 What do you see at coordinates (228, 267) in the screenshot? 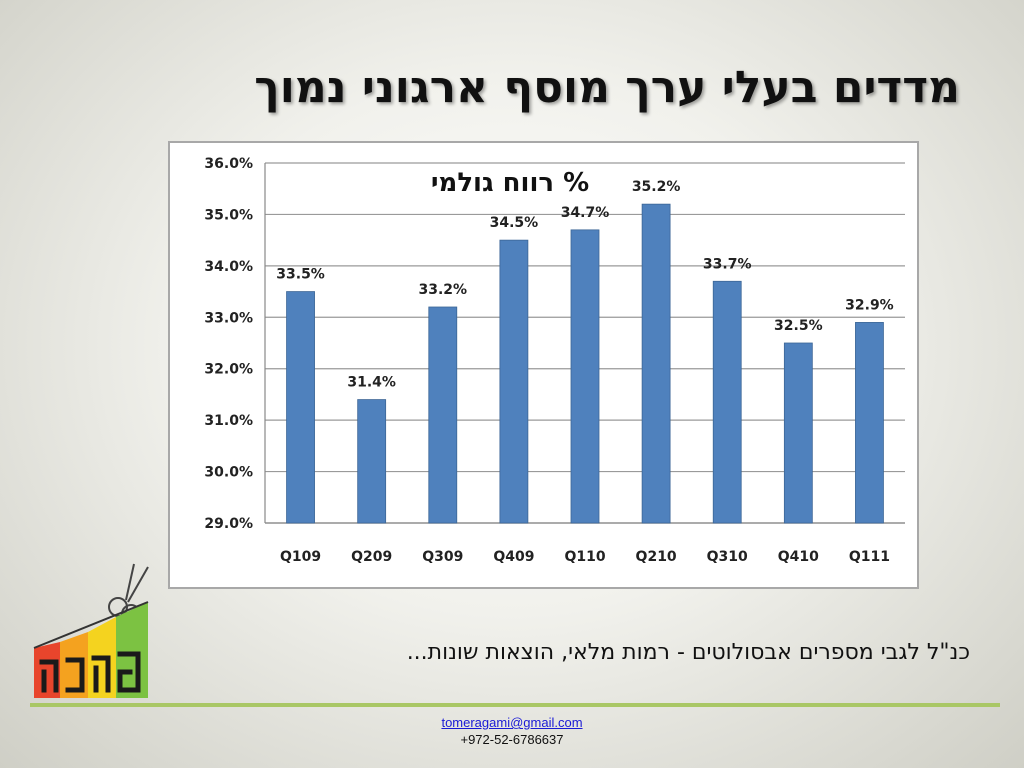
I see `y-tick-label: 34.0%` at bounding box center [228, 267].